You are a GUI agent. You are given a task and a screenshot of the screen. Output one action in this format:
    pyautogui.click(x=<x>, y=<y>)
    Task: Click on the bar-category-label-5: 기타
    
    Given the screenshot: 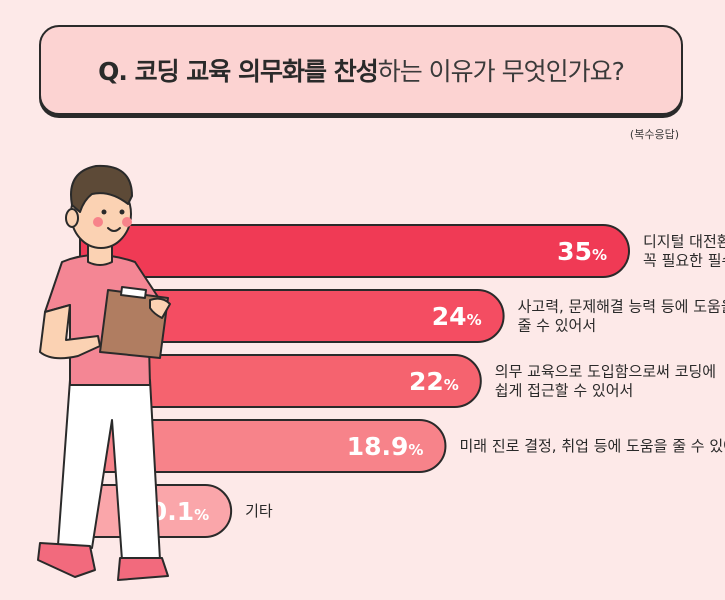 What is the action you would take?
    pyautogui.click(x=259, y=511)
    